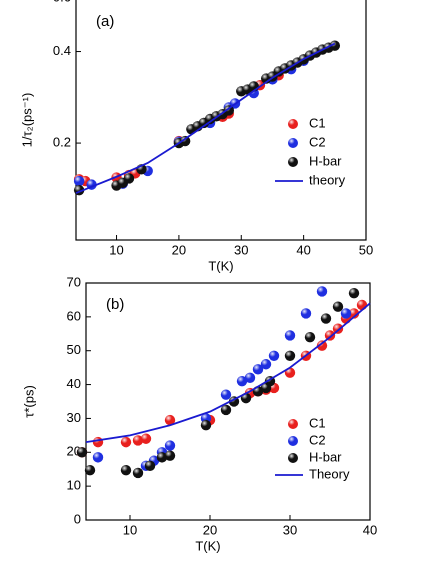  Describe the element at coordinates (74, 281) in the screenshot. I see `y-tick-label: 70` at that location.